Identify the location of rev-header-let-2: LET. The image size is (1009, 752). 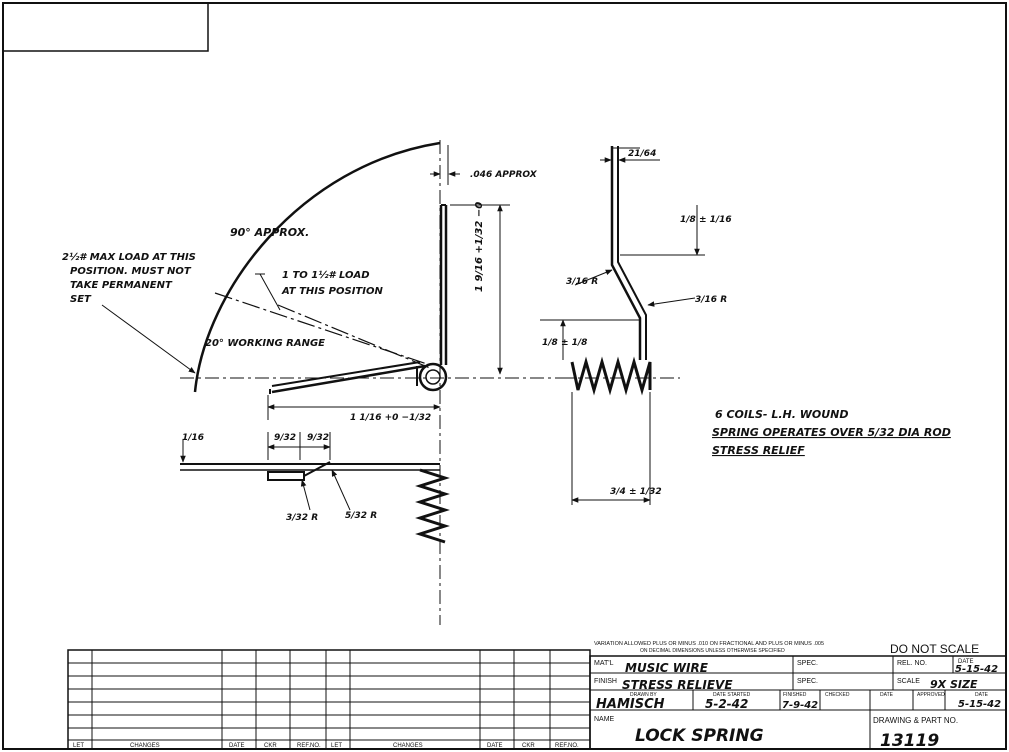
(336, 746).